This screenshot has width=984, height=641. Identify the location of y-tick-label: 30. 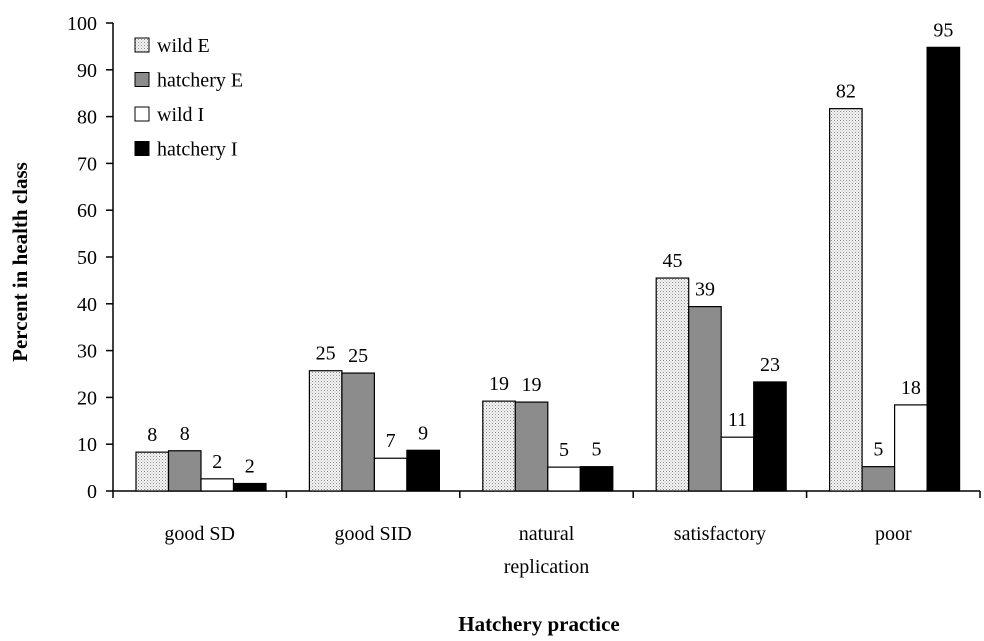
(87, 352).